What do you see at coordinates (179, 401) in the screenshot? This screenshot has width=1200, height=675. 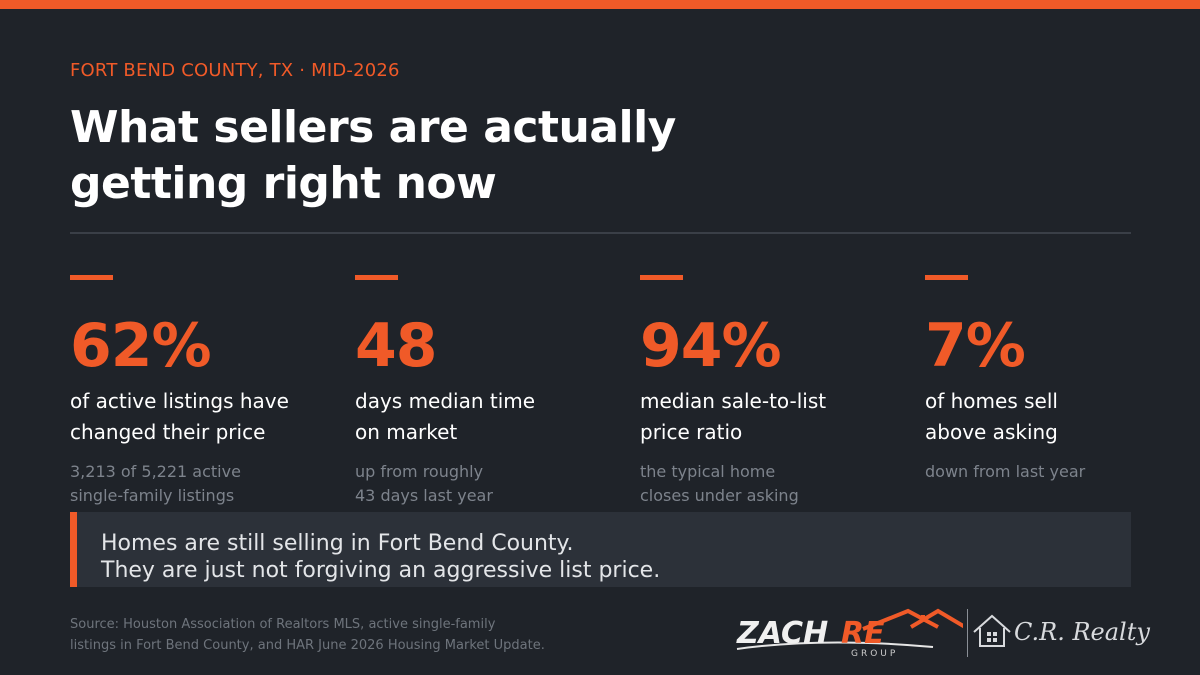 I see `stat-label-line: of active listings have` at bounding box center [179, 401].